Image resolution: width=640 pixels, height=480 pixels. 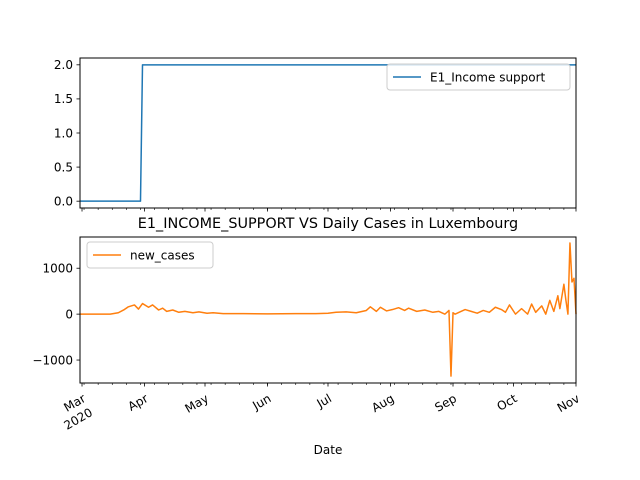 What do you see at coordinates (69, 314) in the screenshot?
I see `bottom-y-tick-label: 0` at bounding box center [69, 314].